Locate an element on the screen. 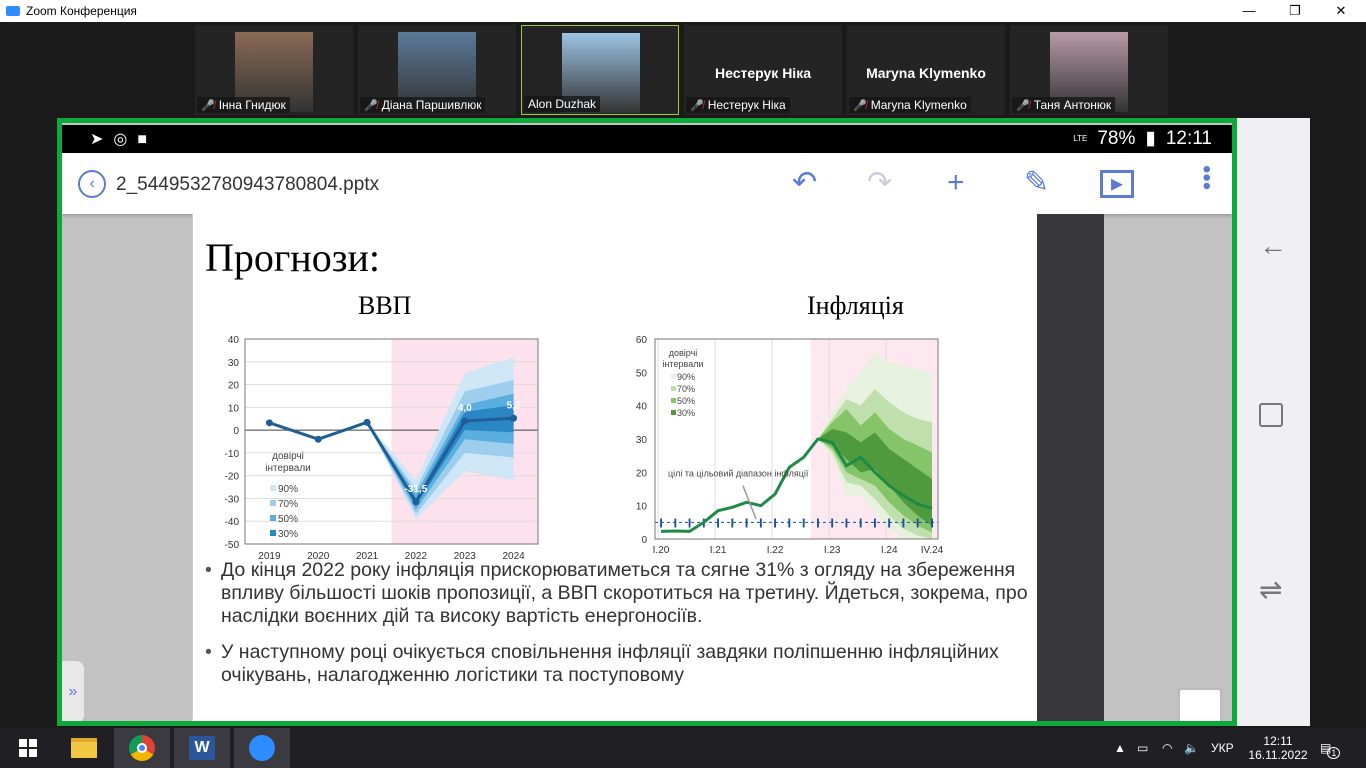 This screenshot has width=1366, height=768. x-tick-label: I.21 is located at coordinates (718, 550).